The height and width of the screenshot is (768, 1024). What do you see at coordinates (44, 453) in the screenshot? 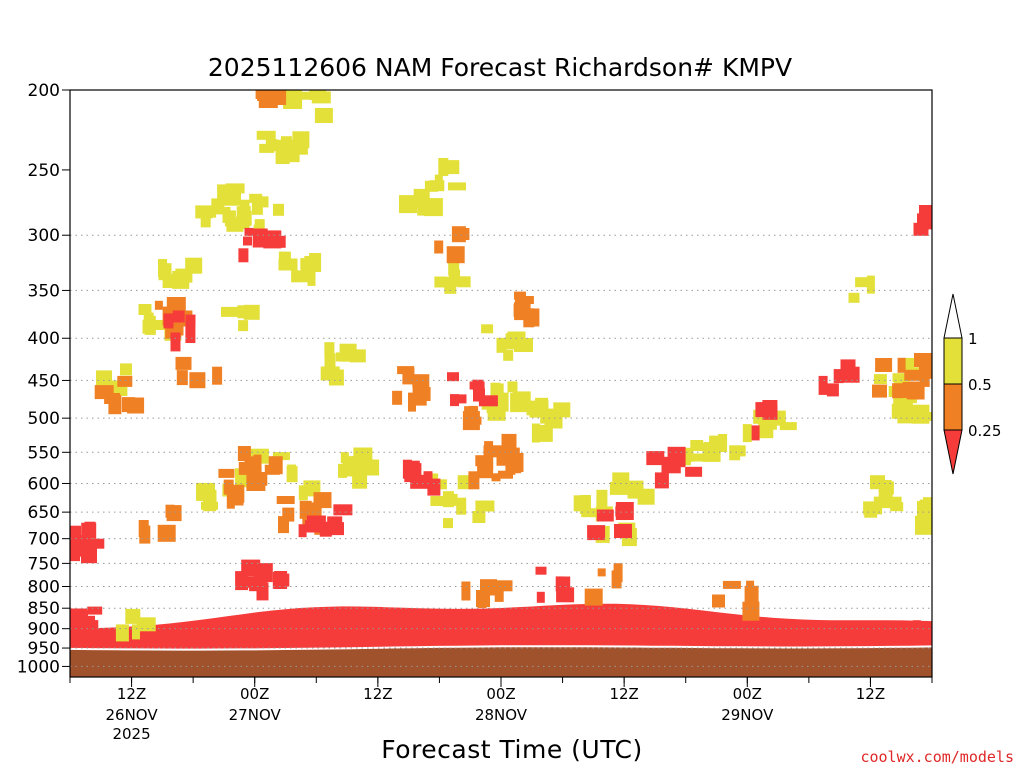
I see `y-tick-label: 550` at bounding box center [44, 453].